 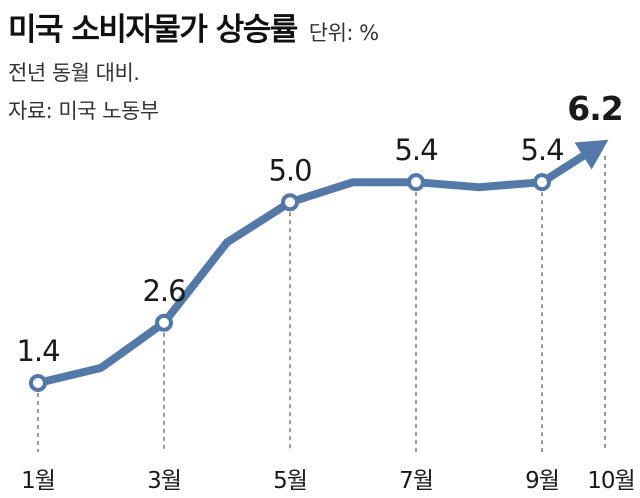 I want to click on value-label-9: 5.4, so click(x=541, y=150).